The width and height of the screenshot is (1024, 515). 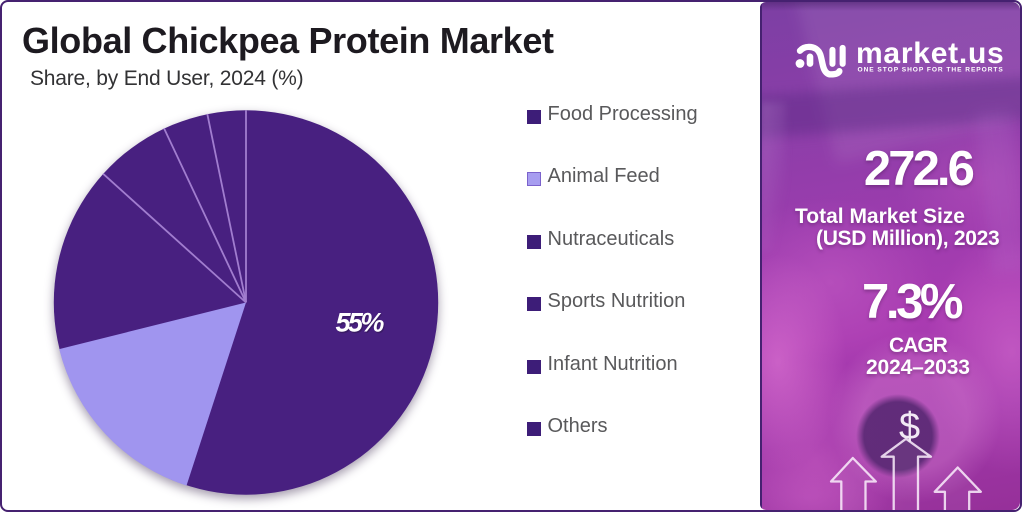 I want to click on svg-text: ONE STOP SHOP FOR THE REPORTS, so click(x=931, y=69).